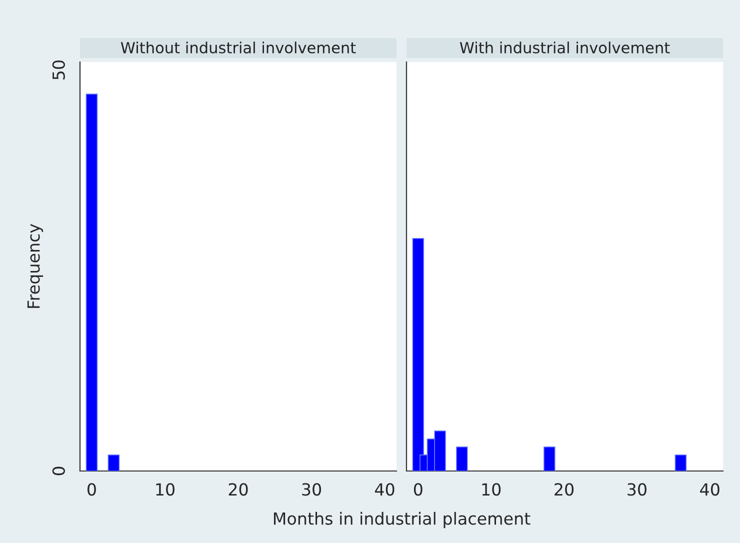  I want to click on x-axis-title: Months in industrial placement, so click(402, 520).